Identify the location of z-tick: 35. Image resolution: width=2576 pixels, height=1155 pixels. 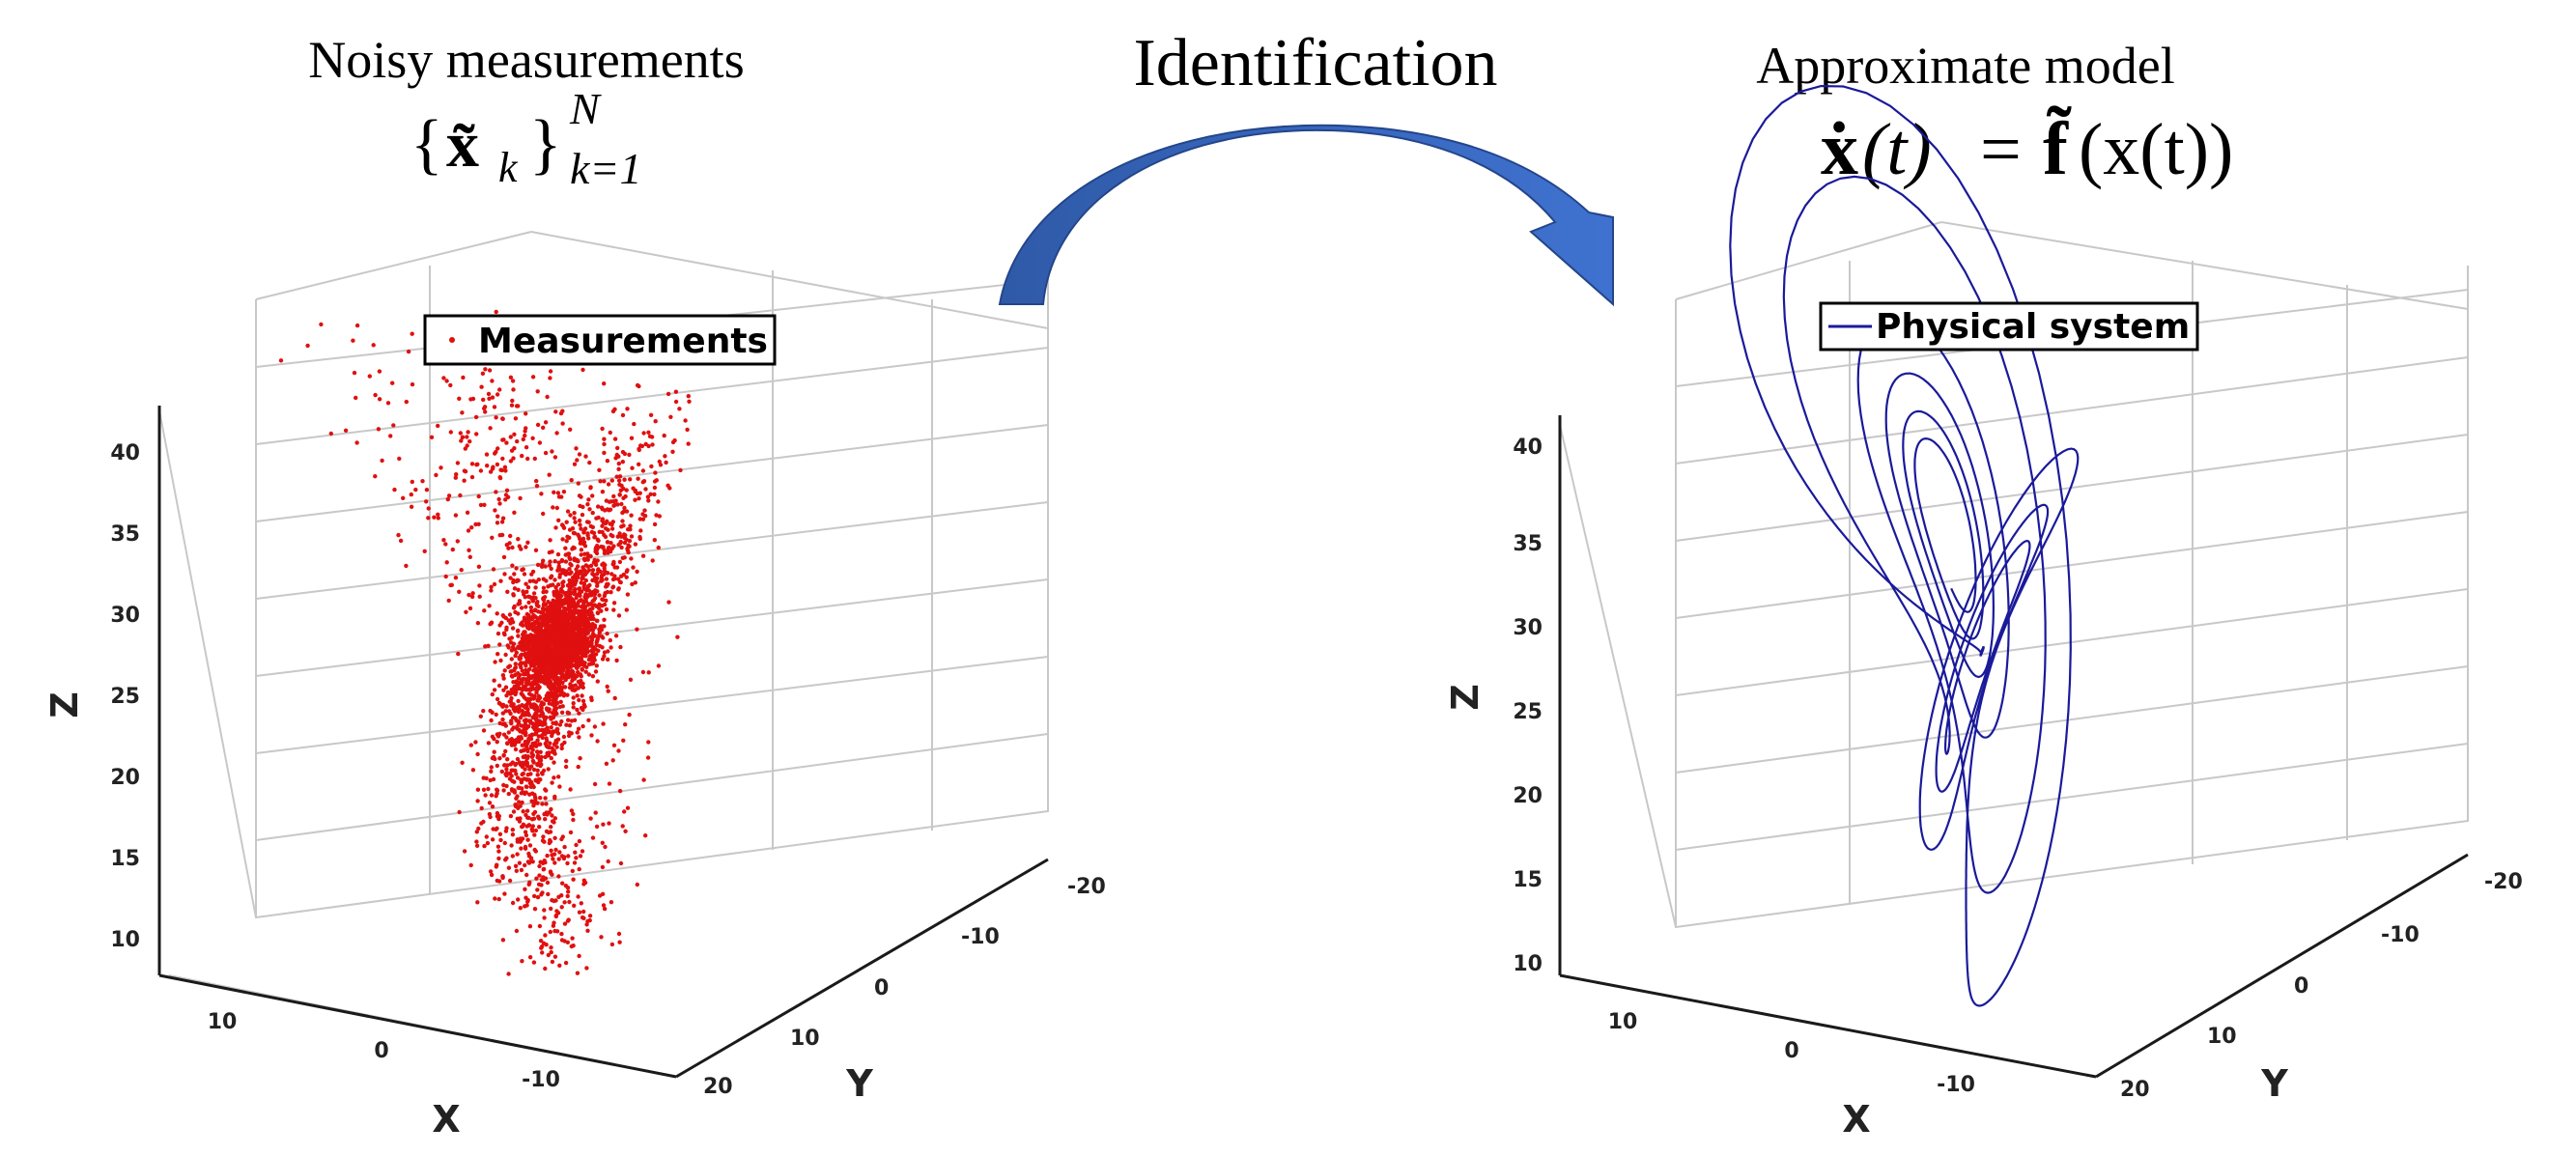
(1528, 544).